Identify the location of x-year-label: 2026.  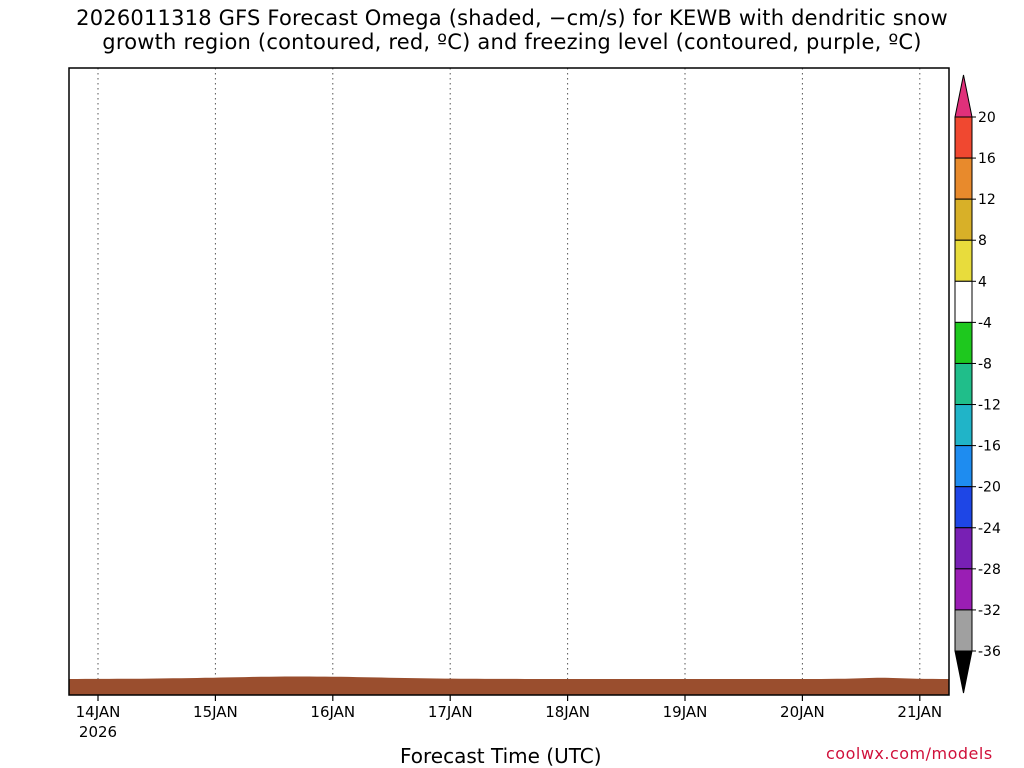
(98, 732).